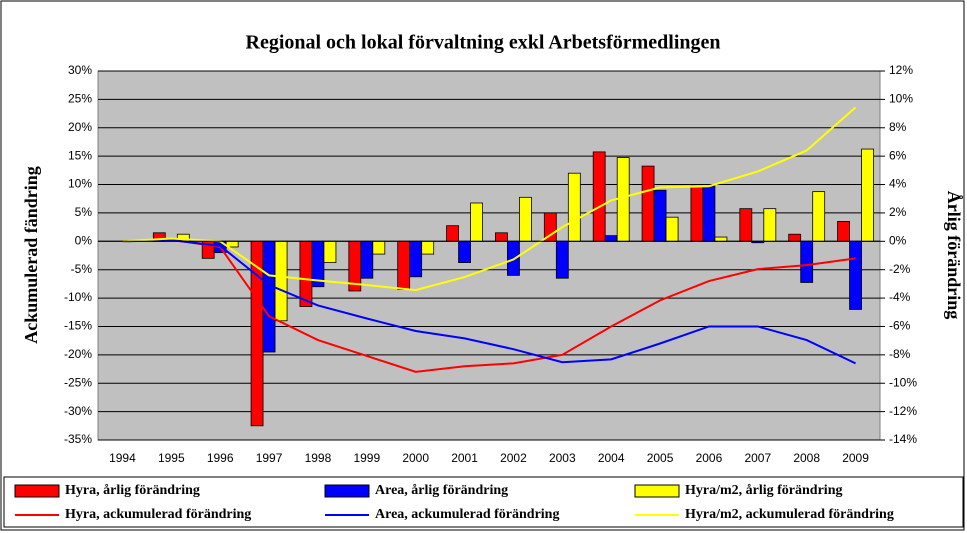 The height and width of the screenshot is (533, 967). I want to click on y-tick-label: -20%, so click(78, 354).